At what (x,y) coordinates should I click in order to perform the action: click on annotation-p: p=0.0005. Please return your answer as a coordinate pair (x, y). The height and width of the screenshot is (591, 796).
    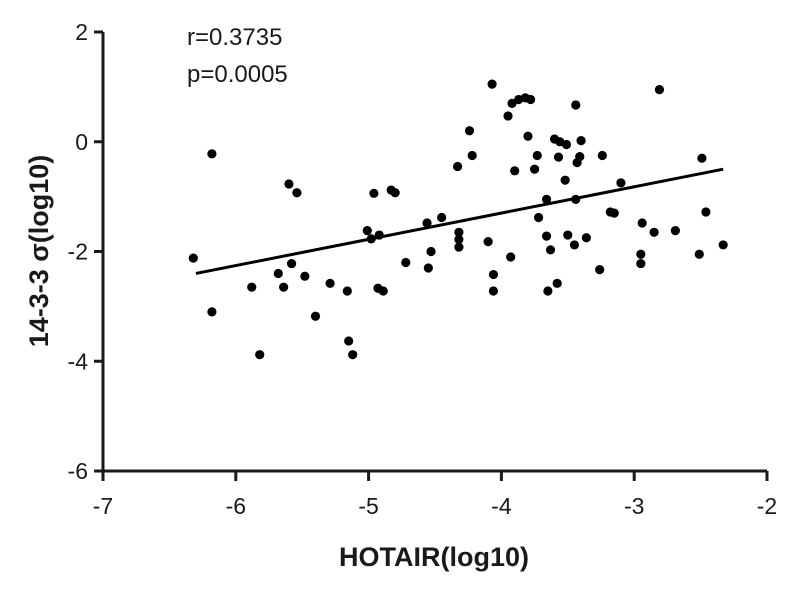
    Looking at the image, I should click on (237, 74).